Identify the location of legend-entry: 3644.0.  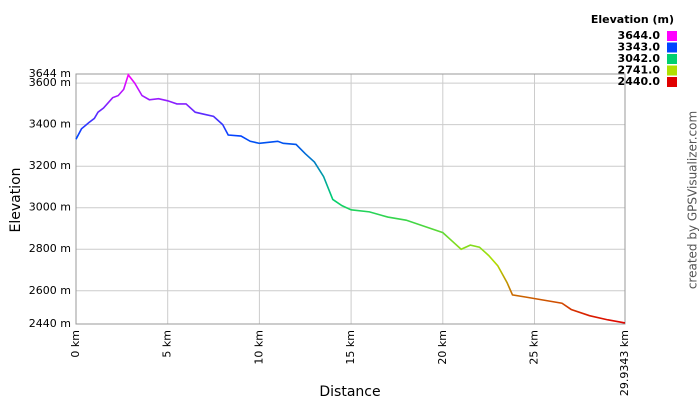
(639, 35).